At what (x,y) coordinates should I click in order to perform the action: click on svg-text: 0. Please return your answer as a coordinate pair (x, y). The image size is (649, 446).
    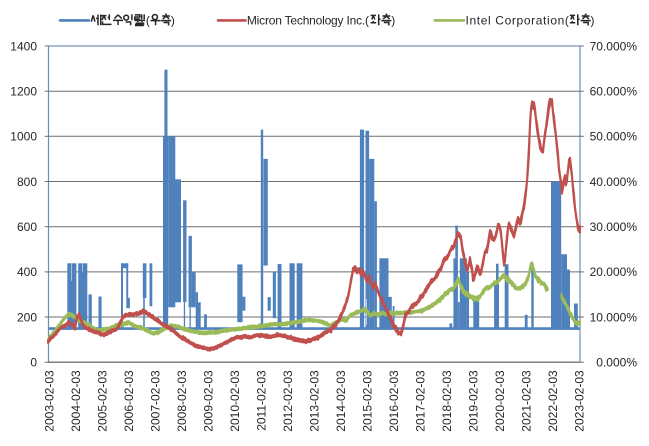
    Looking at the image, I should click on (33, 363).